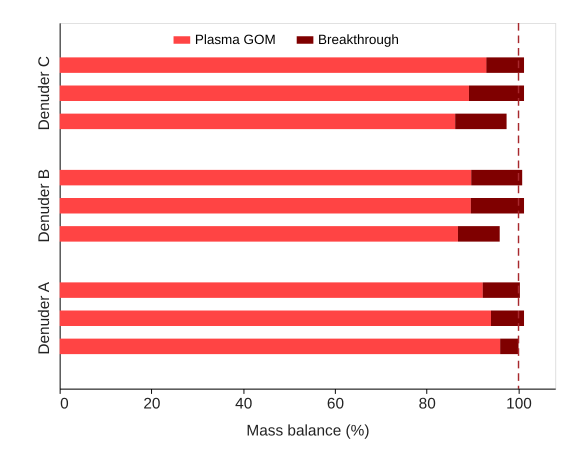 The width and height of the screenshot is (561, 458). I want to click on legend-label: Plasma GOM, so click(235, 39).